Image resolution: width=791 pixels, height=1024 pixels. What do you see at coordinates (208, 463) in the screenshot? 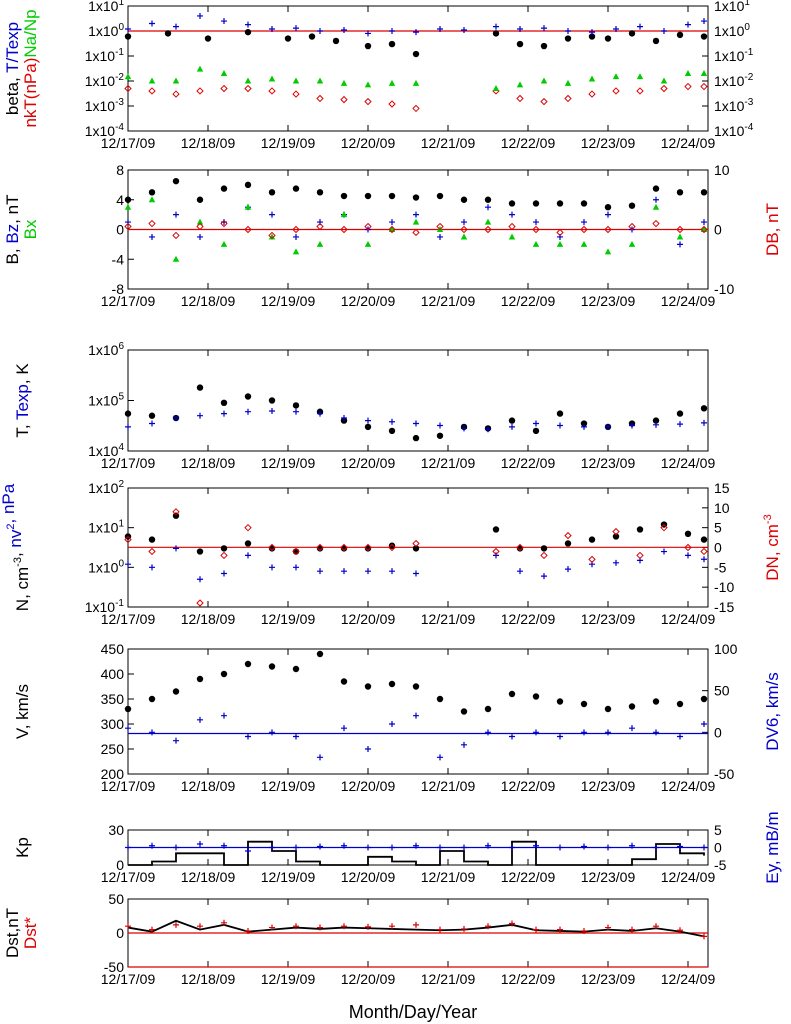
I see `x-tick-label: 12/18/09` at bounding box center [208, 463].